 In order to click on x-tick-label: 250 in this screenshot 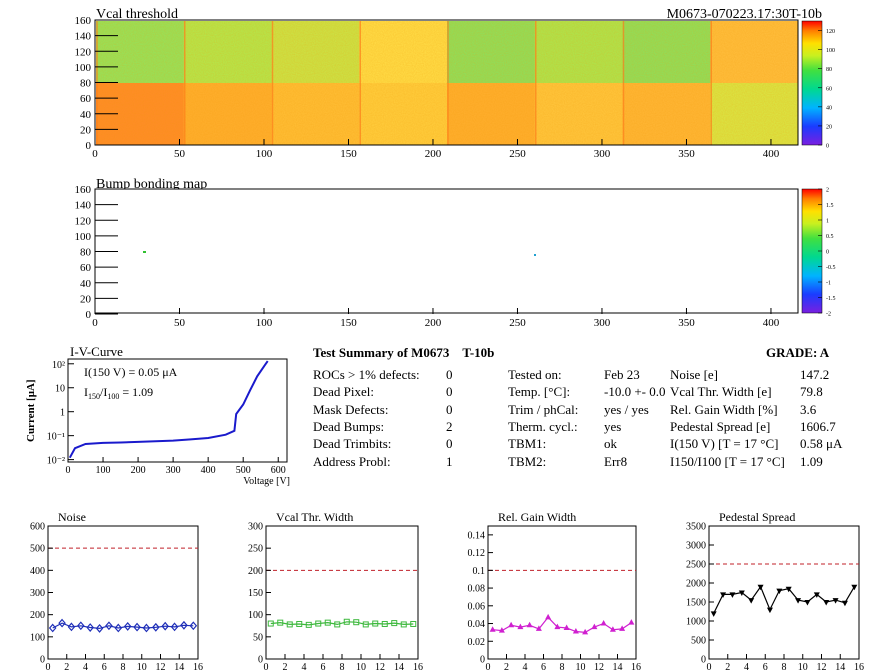, I will do `click(517, 323)`.